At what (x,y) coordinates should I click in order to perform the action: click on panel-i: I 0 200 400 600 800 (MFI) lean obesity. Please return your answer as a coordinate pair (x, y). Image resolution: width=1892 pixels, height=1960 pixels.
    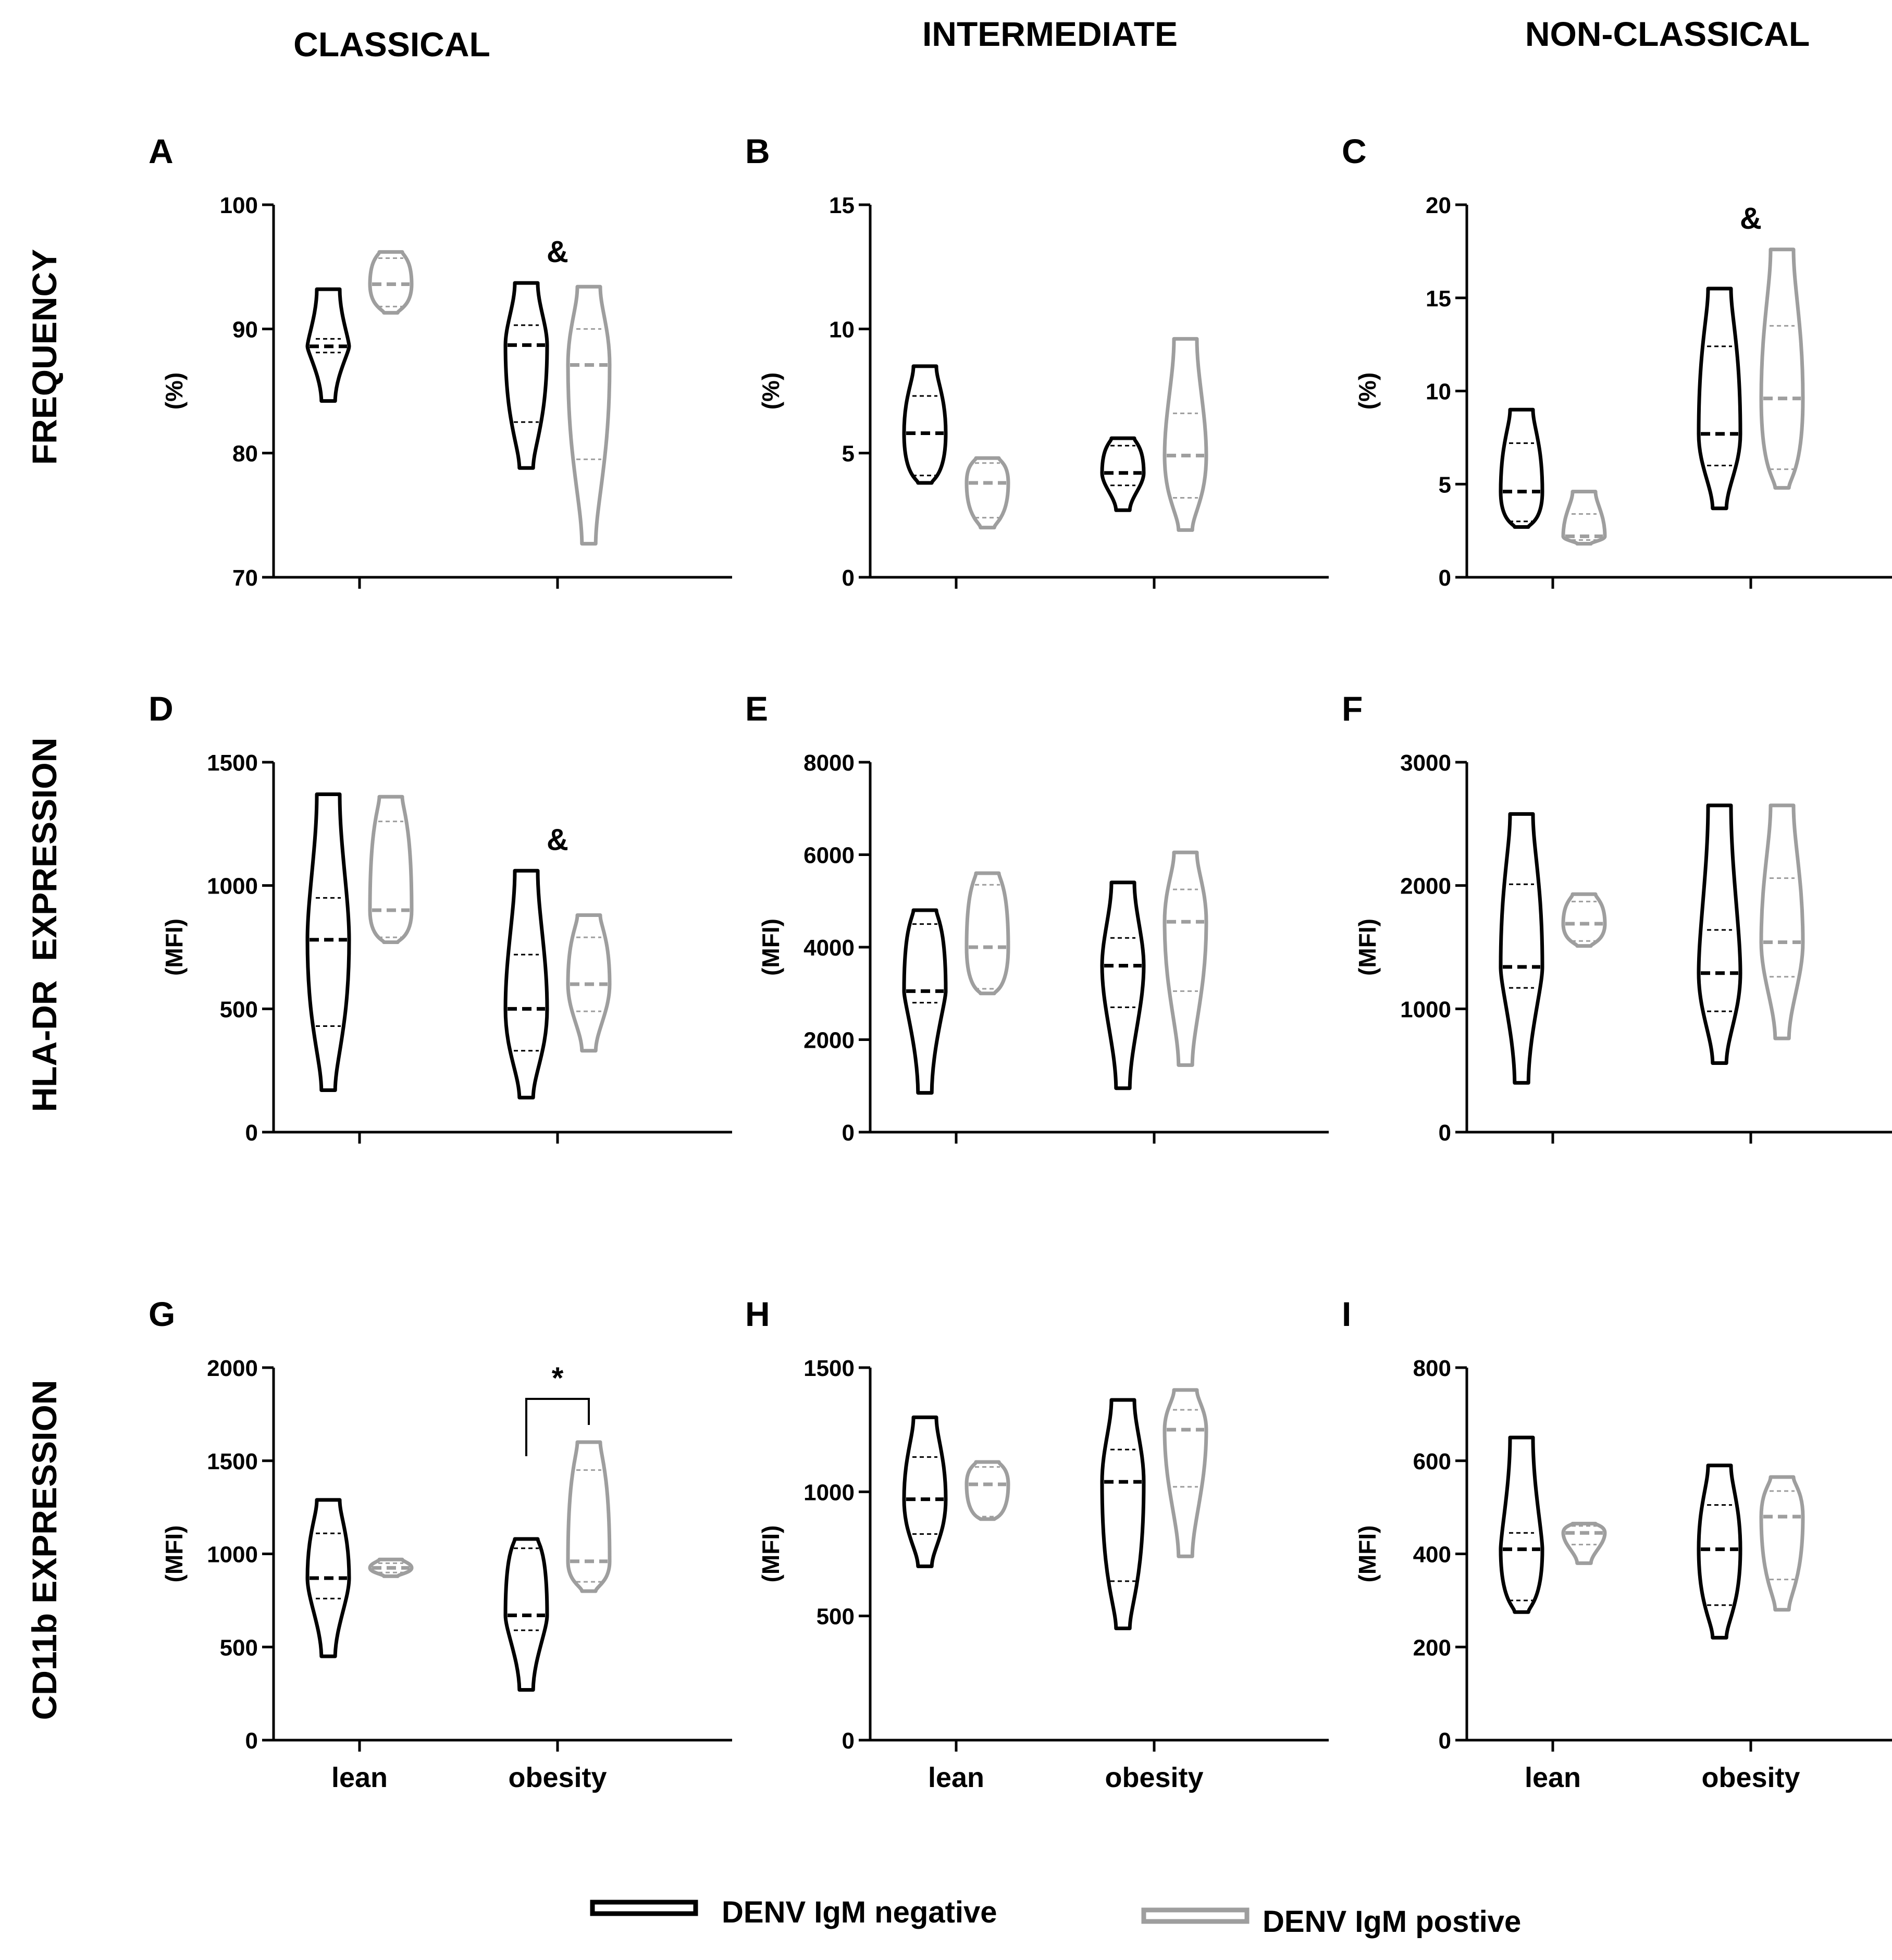
    Looking at the image, I should click on (1617, 1544).